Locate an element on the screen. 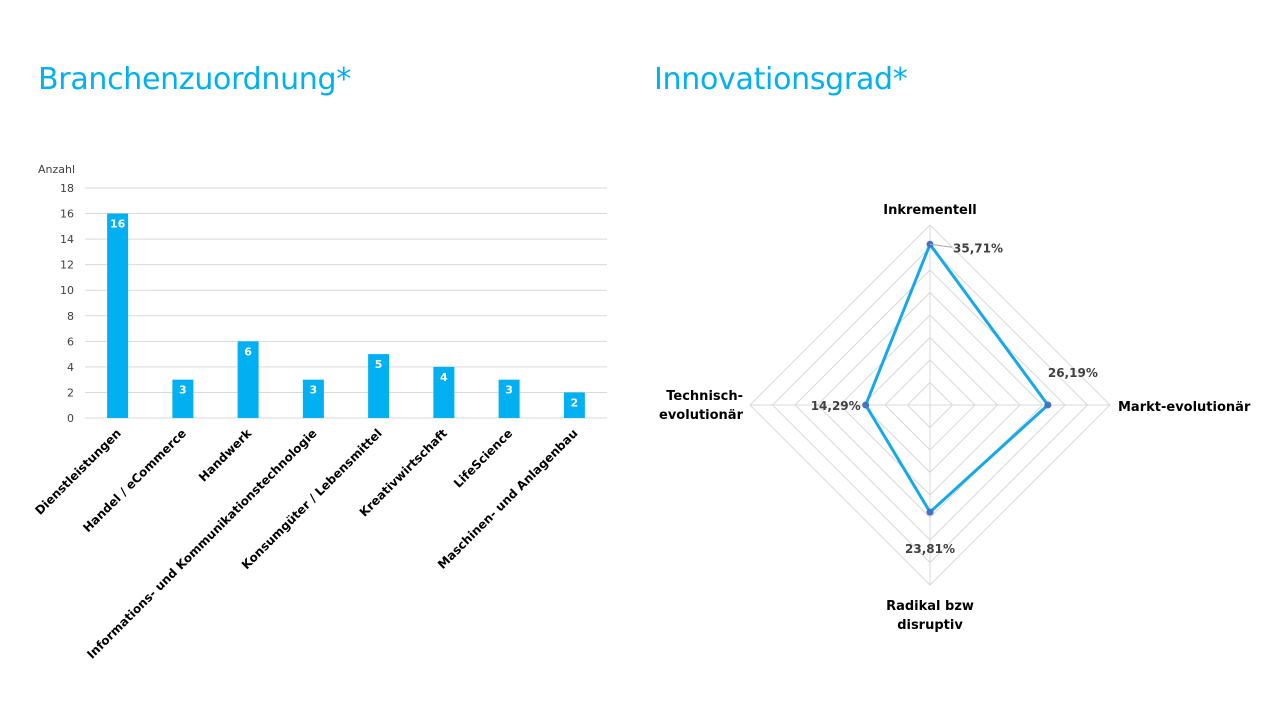 The height and width of the screenshot is (720, 1280). radar-axis-label: Technisch- is located at coordinates (704, 396).